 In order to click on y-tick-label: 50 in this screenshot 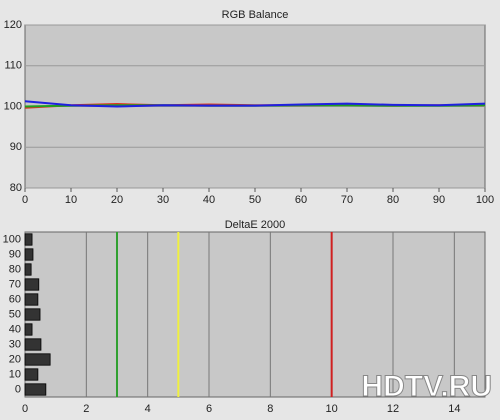, I will do `click(15, 314)`.